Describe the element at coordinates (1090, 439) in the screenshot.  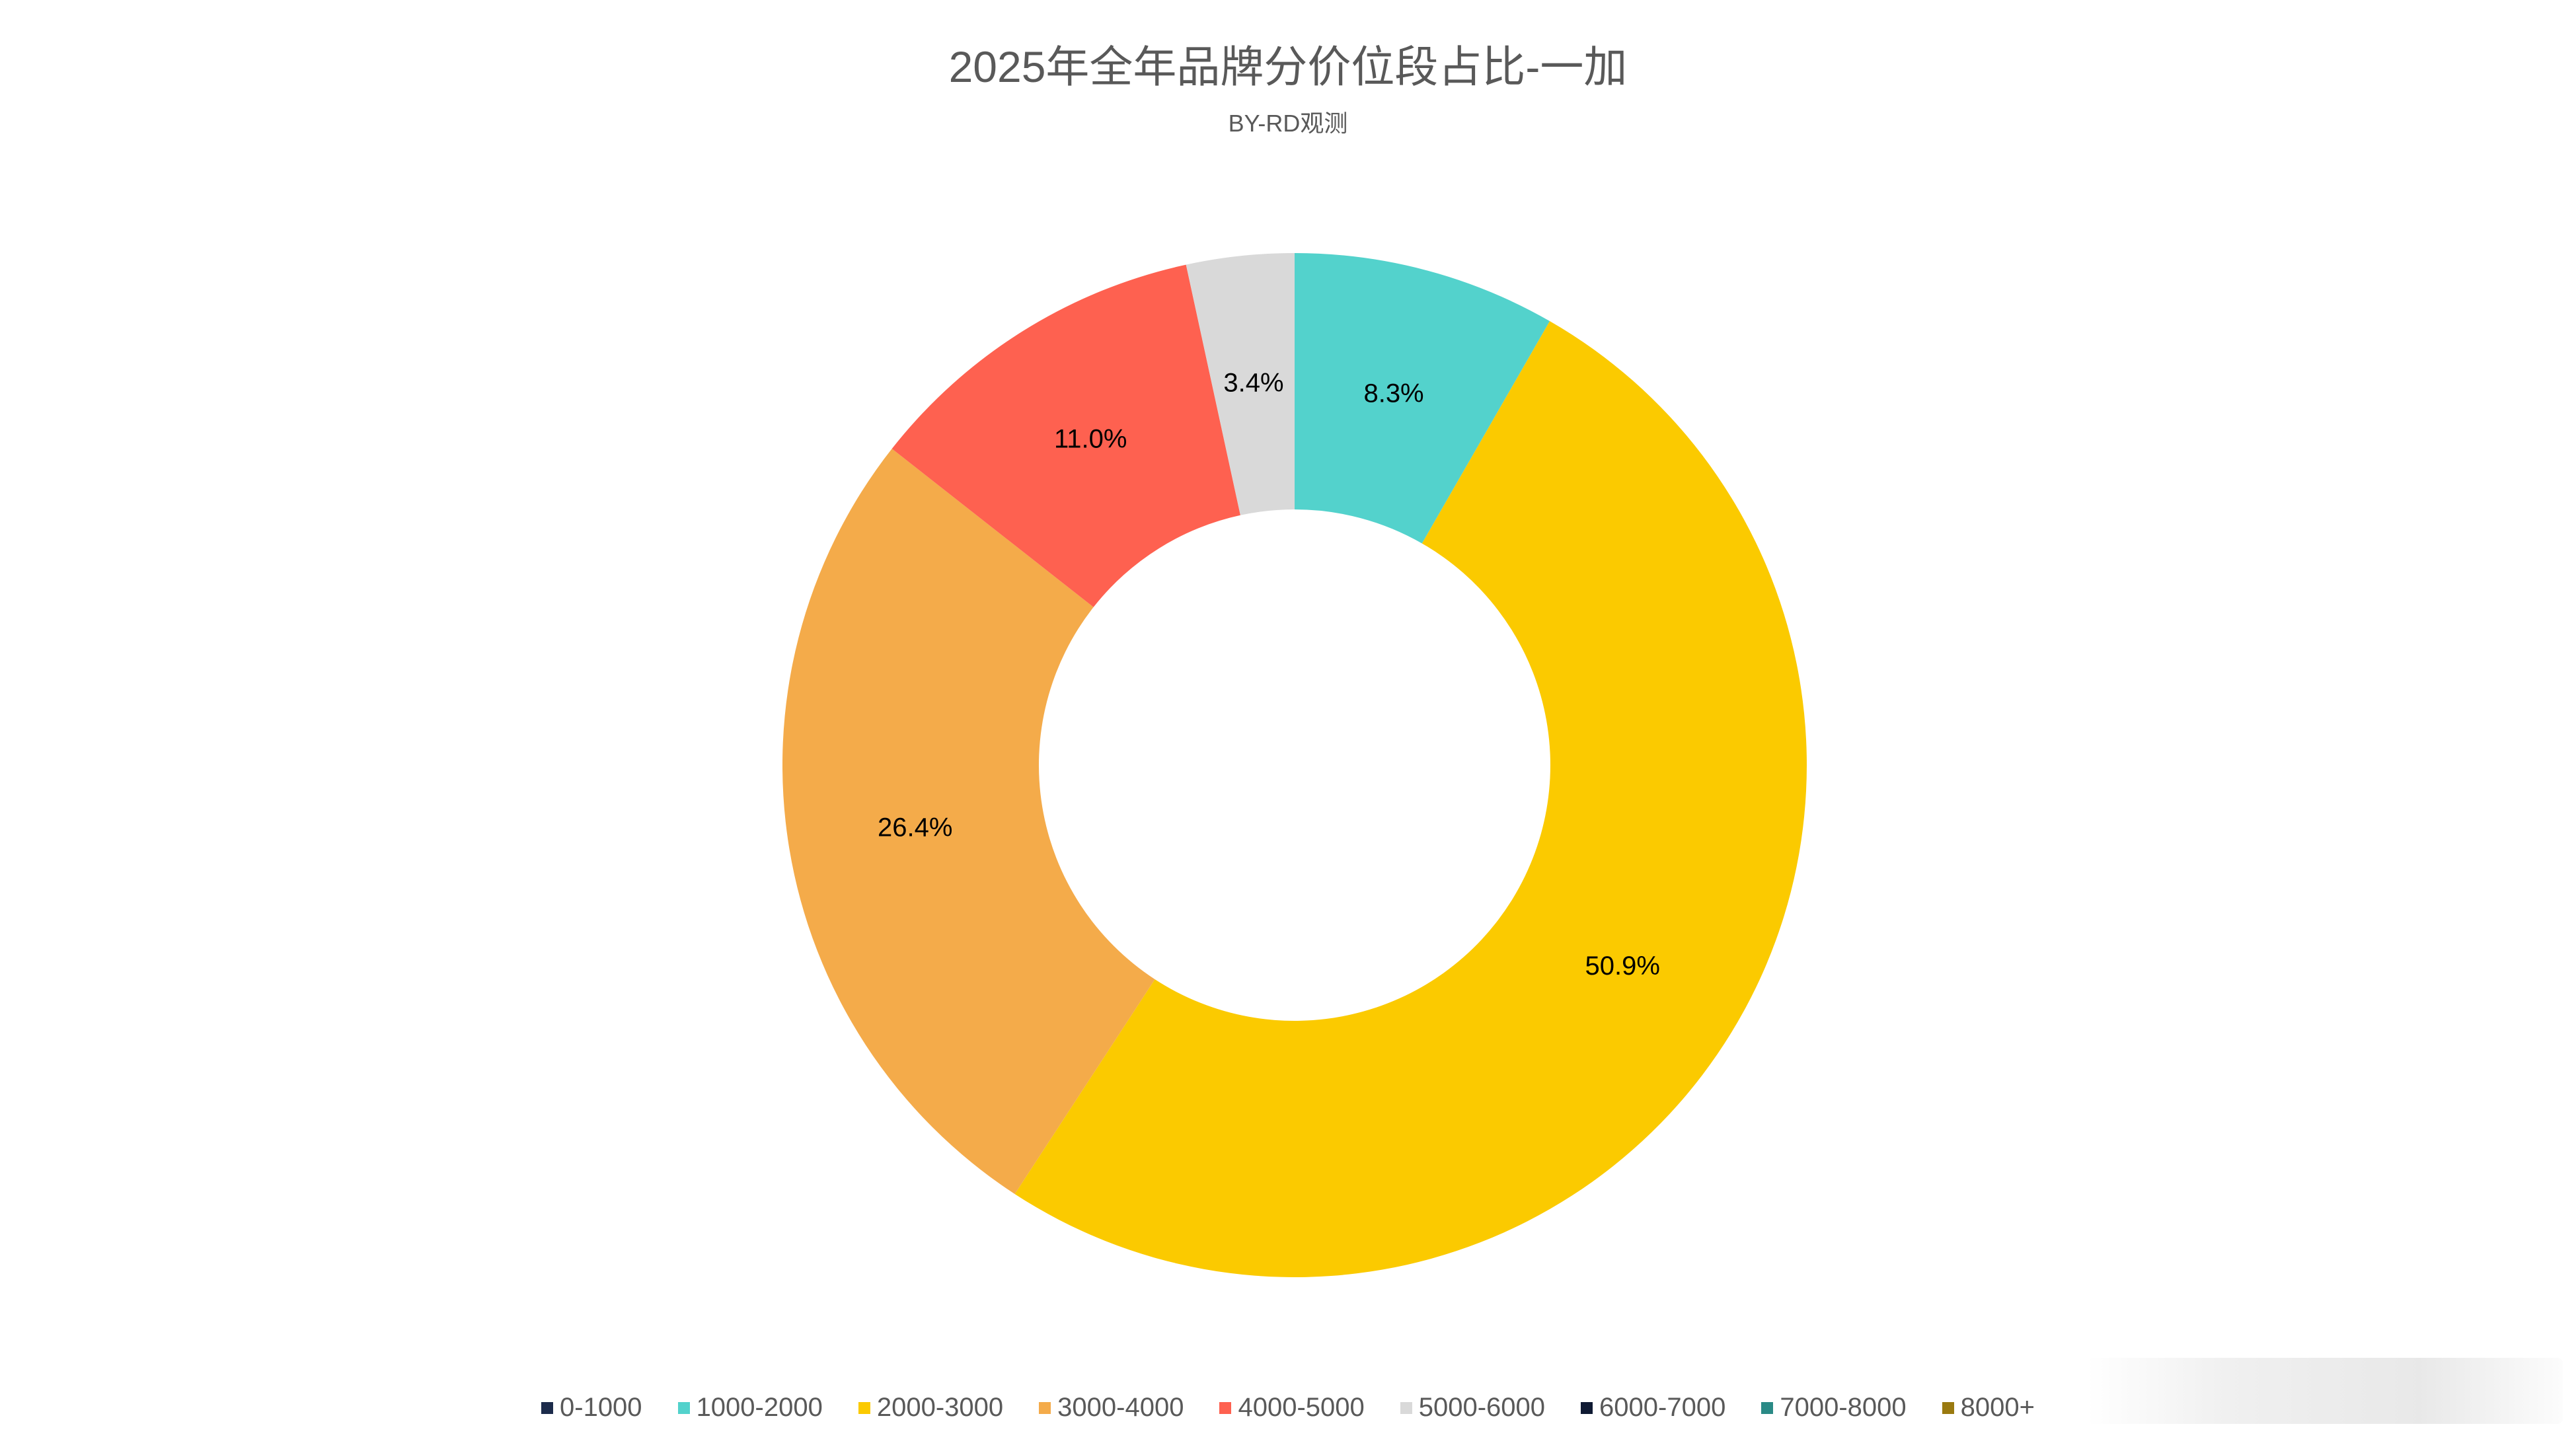
I see `data-label-4000-5000: 11.0%` at that location.